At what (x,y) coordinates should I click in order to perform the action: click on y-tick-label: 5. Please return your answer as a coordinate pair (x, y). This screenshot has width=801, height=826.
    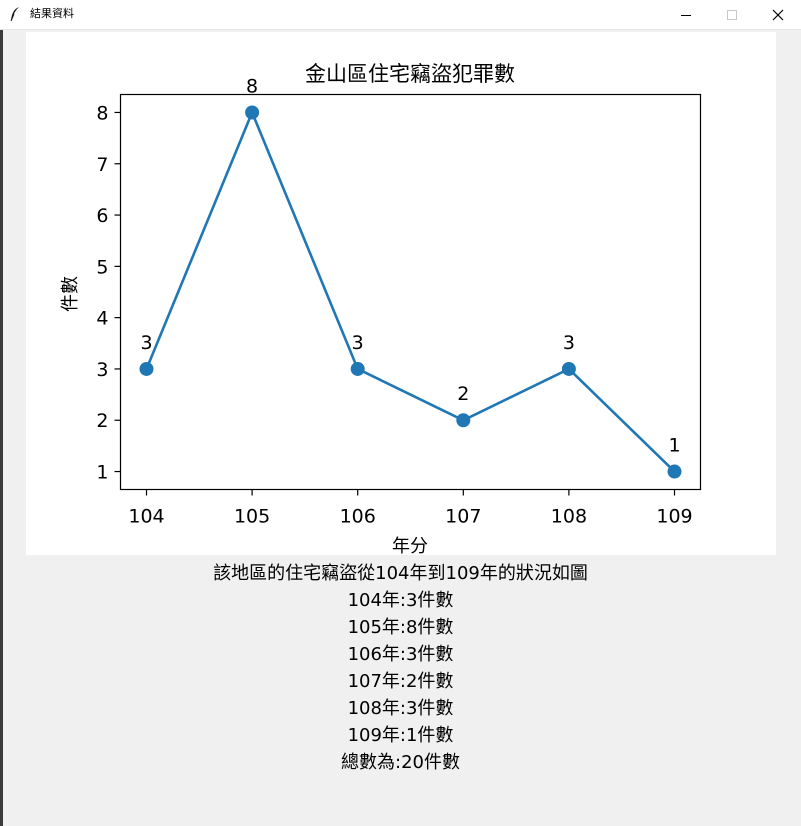
    Looking at the image, I should click on (102, 267).